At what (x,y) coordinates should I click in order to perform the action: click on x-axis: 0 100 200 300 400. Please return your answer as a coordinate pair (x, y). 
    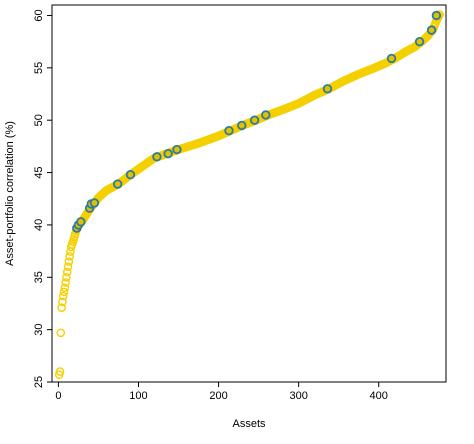
    Looking at the image, I should click on (221, 392).